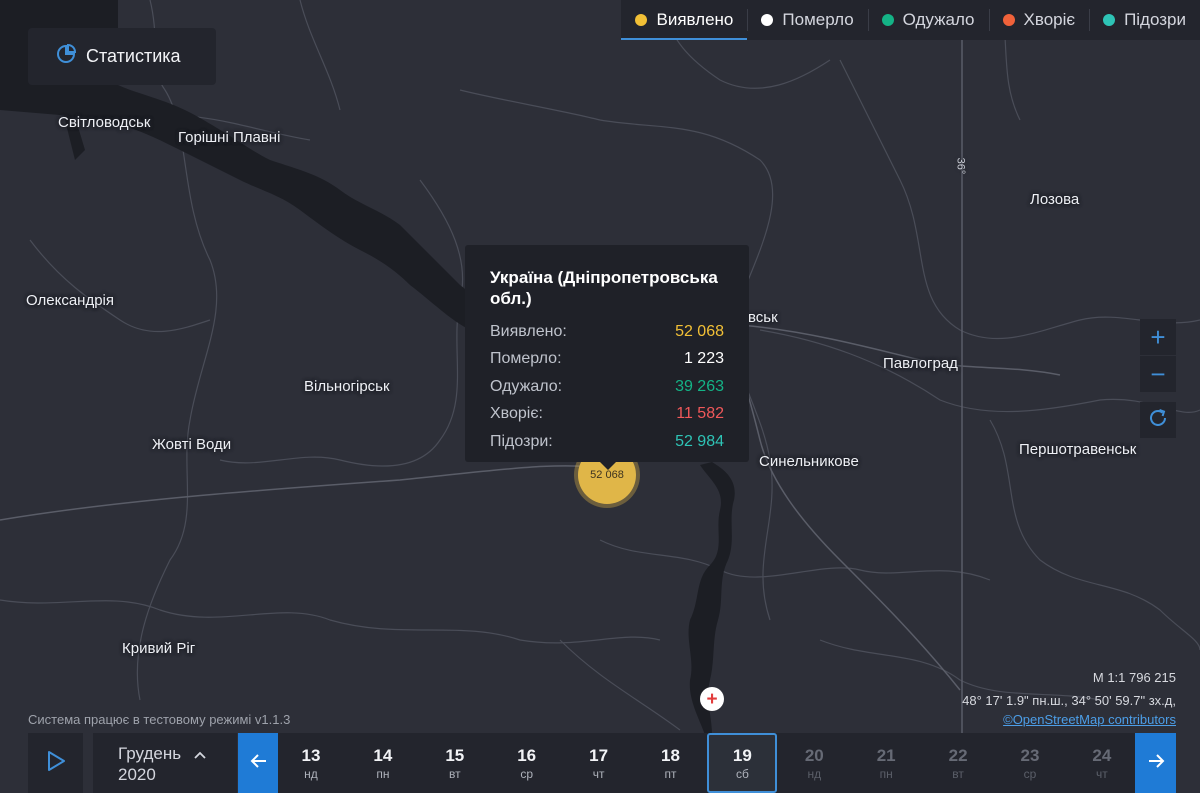 Image resolution: width=1200 pixels, height=793 pixels. What do you see at coordinates (455, 763) in the screenshot?
I see `day-item: 15 вт` at bounding box center [455, 763].